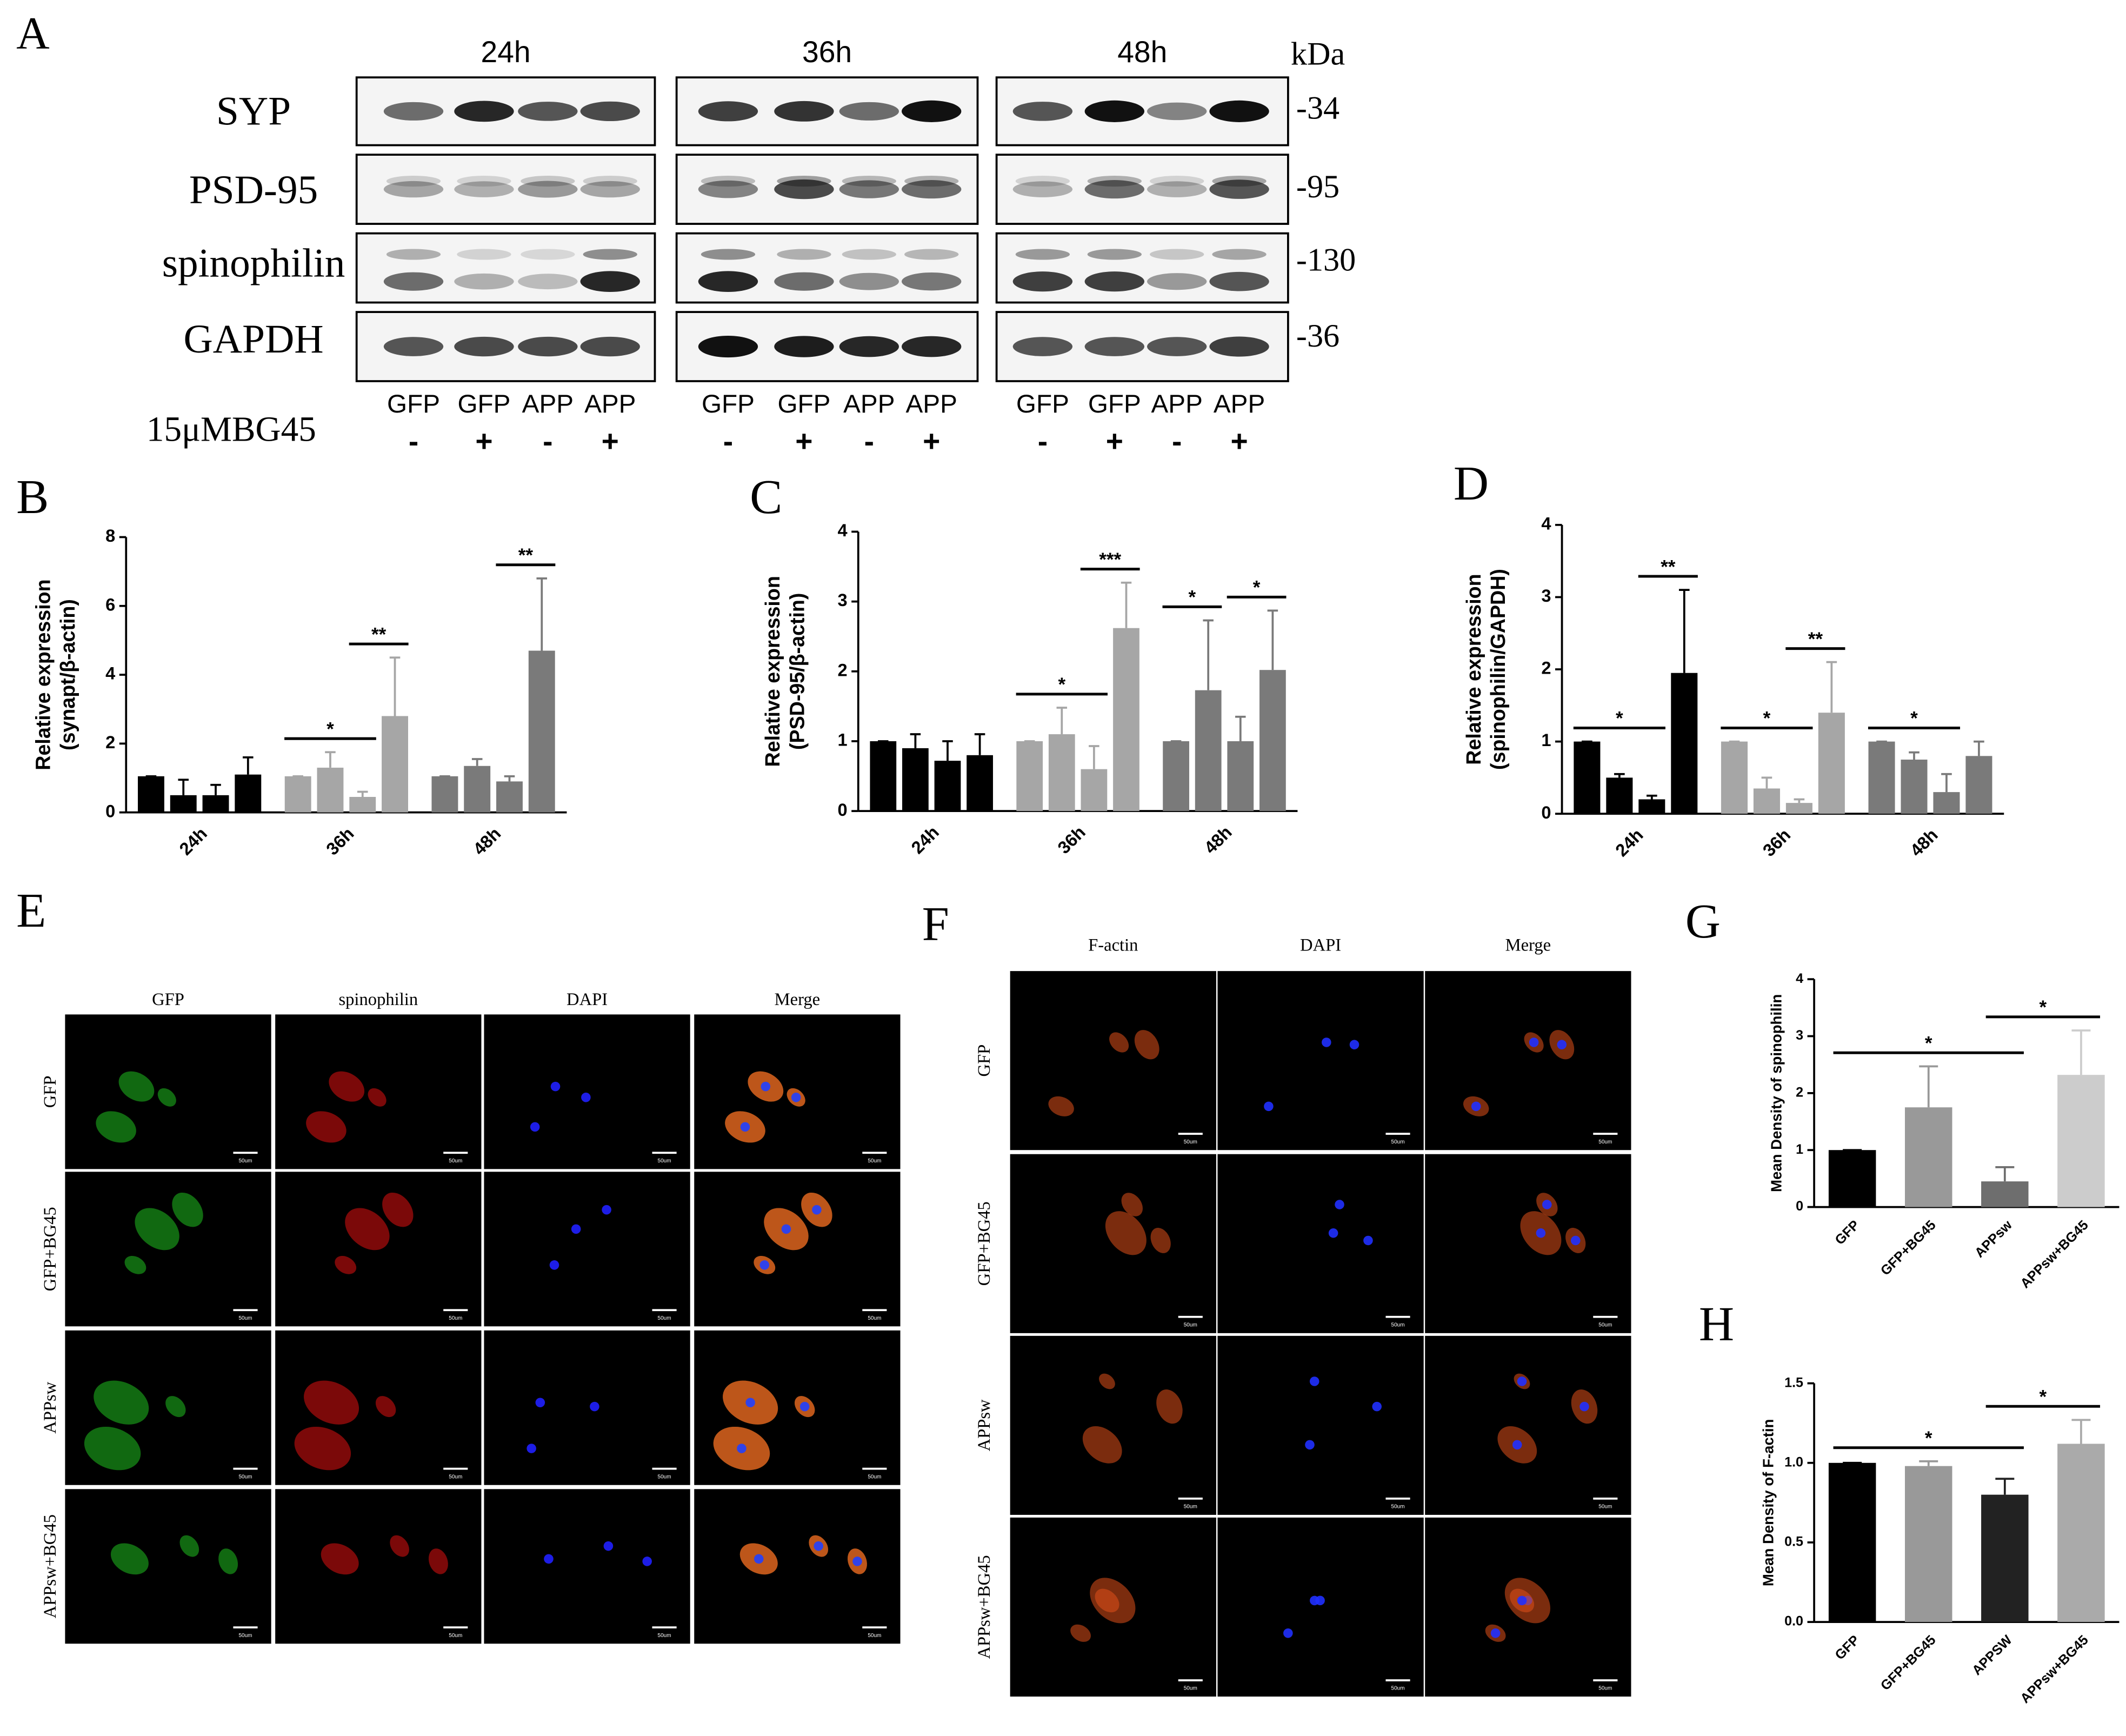  I want to click on column-title: F-actin, so click(1113, 945).